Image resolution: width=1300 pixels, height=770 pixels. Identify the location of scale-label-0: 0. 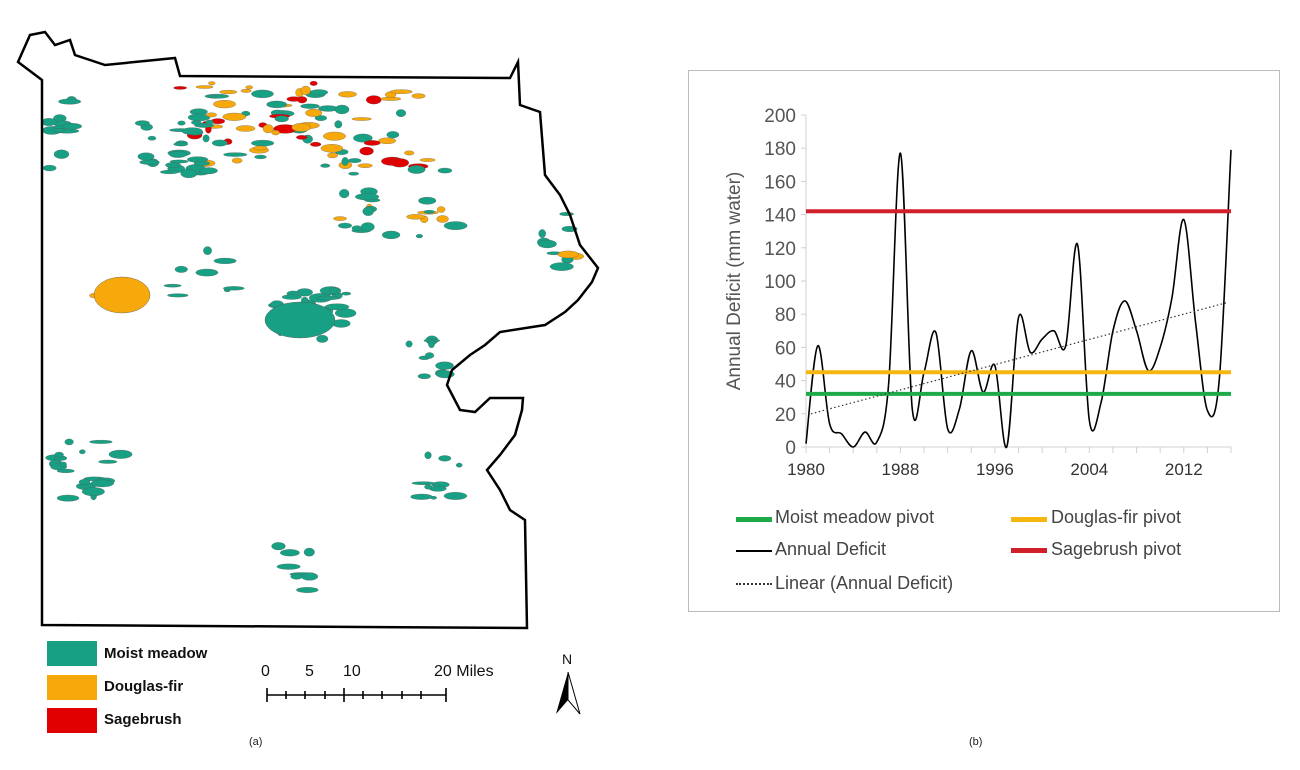
(265, 671).